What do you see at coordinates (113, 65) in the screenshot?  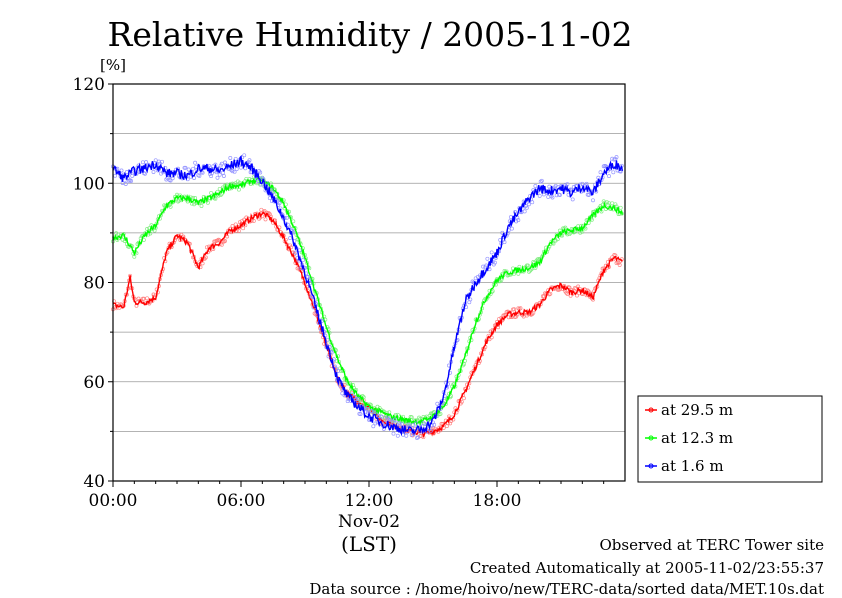 I see `y-axis-label: [%]` at bounding box center [113, 65].